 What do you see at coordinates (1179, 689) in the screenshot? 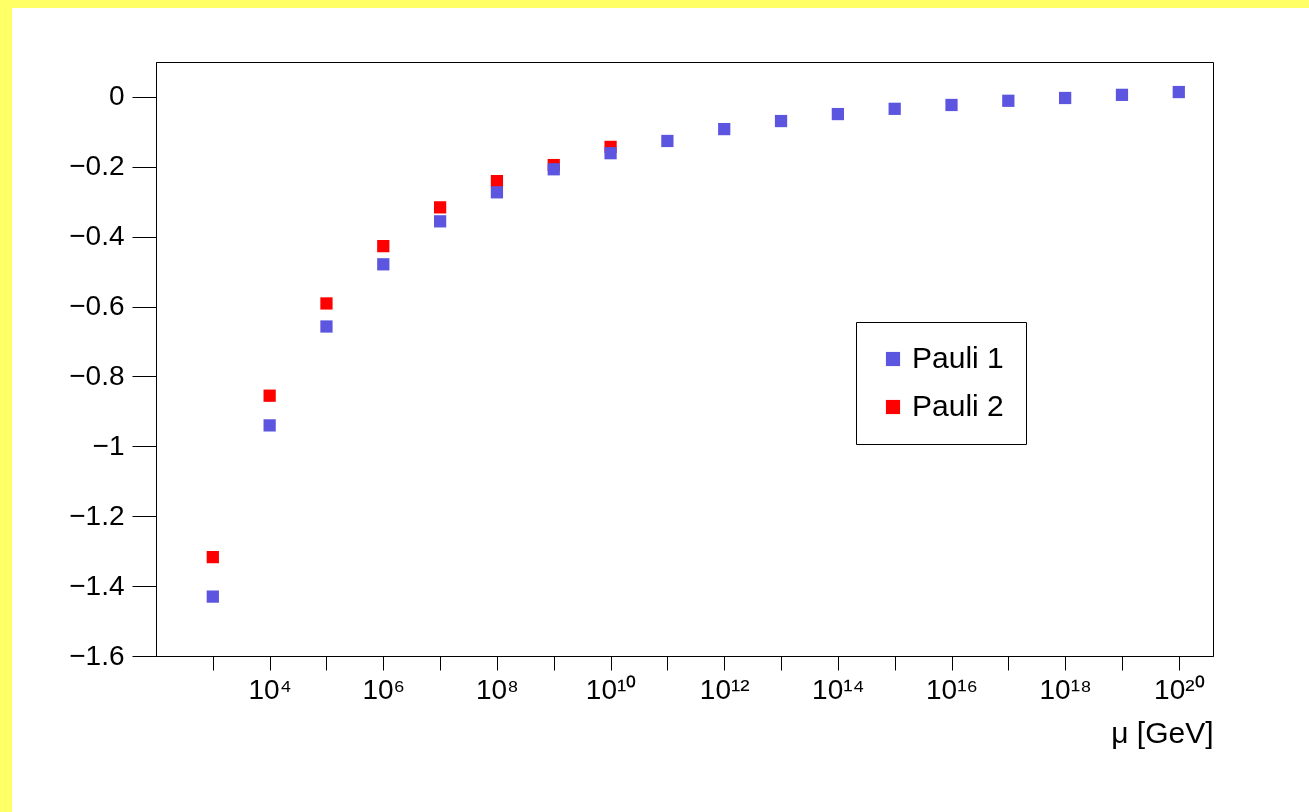
I see `x-tick-label: 10²⁰` at bounding box center [1179, 689].